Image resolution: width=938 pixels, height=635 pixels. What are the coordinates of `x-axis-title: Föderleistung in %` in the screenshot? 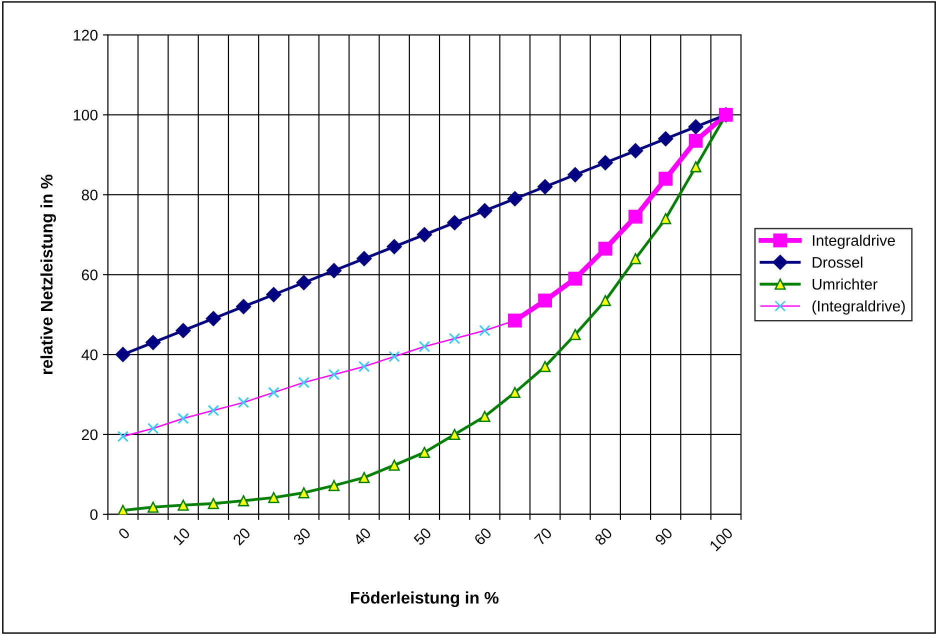 It's located at (425, 599).